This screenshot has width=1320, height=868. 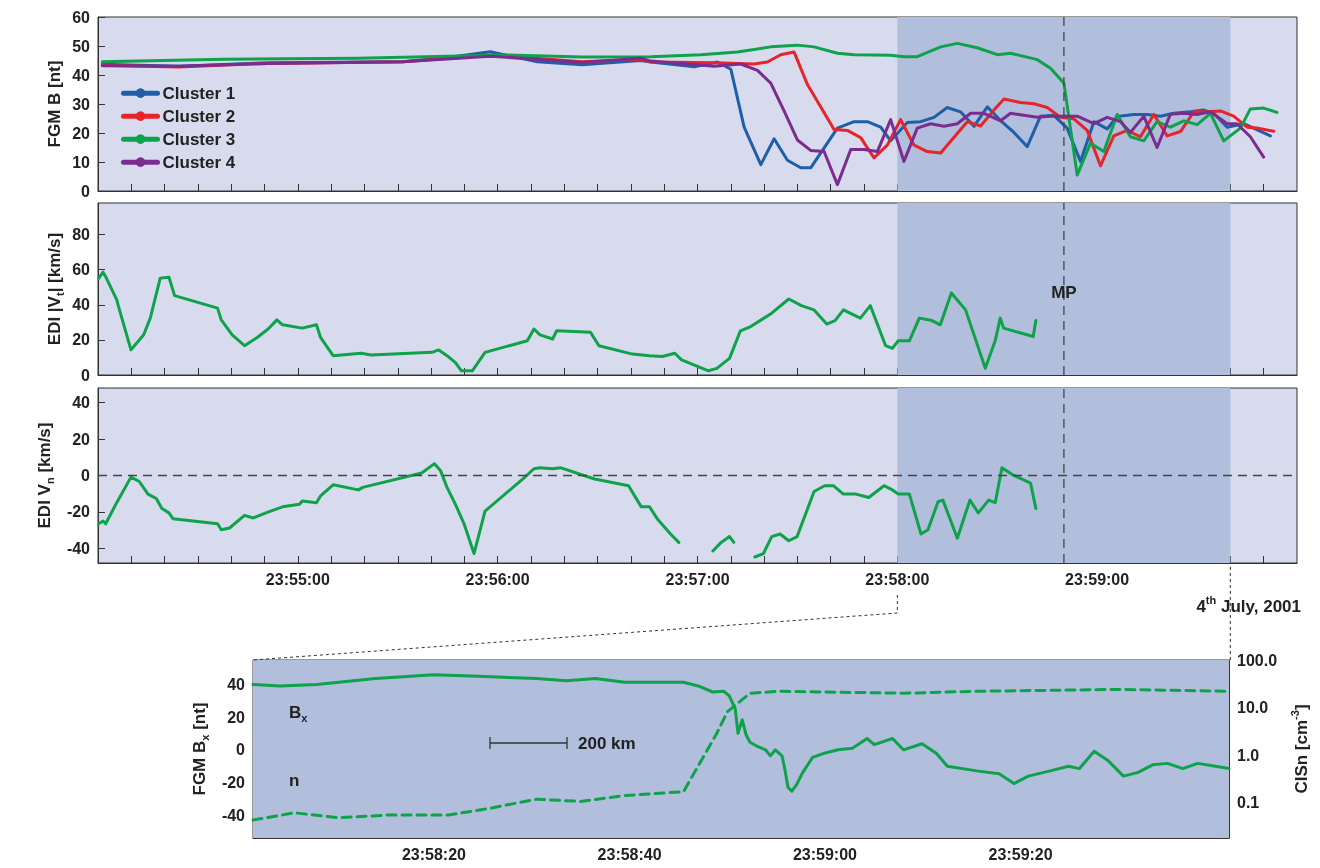 I want to click on legend-label: Cluster 4, so click(x=199, y=162).